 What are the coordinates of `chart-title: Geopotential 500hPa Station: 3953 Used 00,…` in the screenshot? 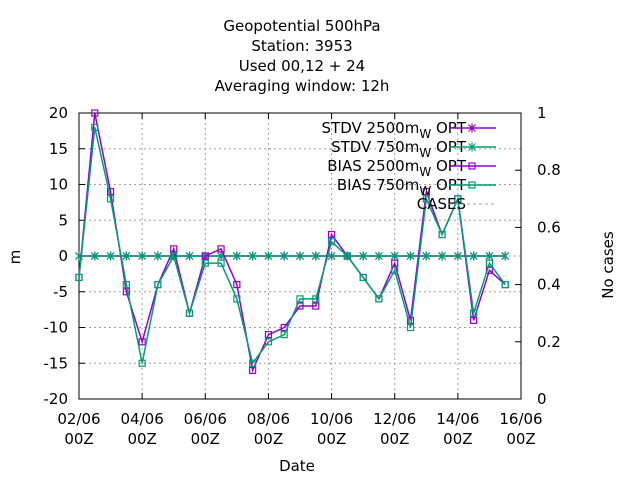 It's located at (302, 56).